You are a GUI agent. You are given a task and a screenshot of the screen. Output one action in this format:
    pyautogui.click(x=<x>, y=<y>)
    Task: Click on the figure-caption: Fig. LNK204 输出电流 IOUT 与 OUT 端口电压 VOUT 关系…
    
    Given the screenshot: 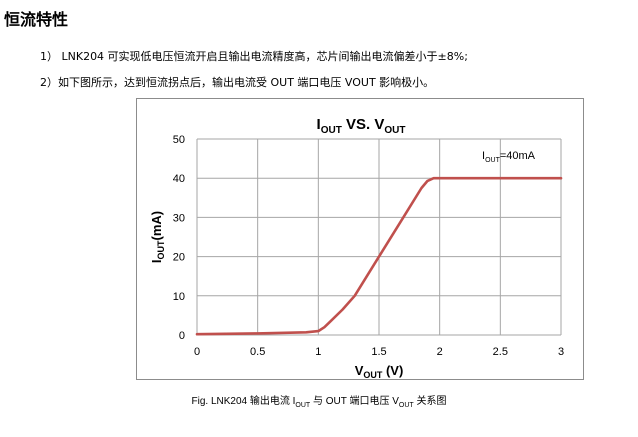 What is the action you would take?
    pyautogui.click(x=319, y=400)
    